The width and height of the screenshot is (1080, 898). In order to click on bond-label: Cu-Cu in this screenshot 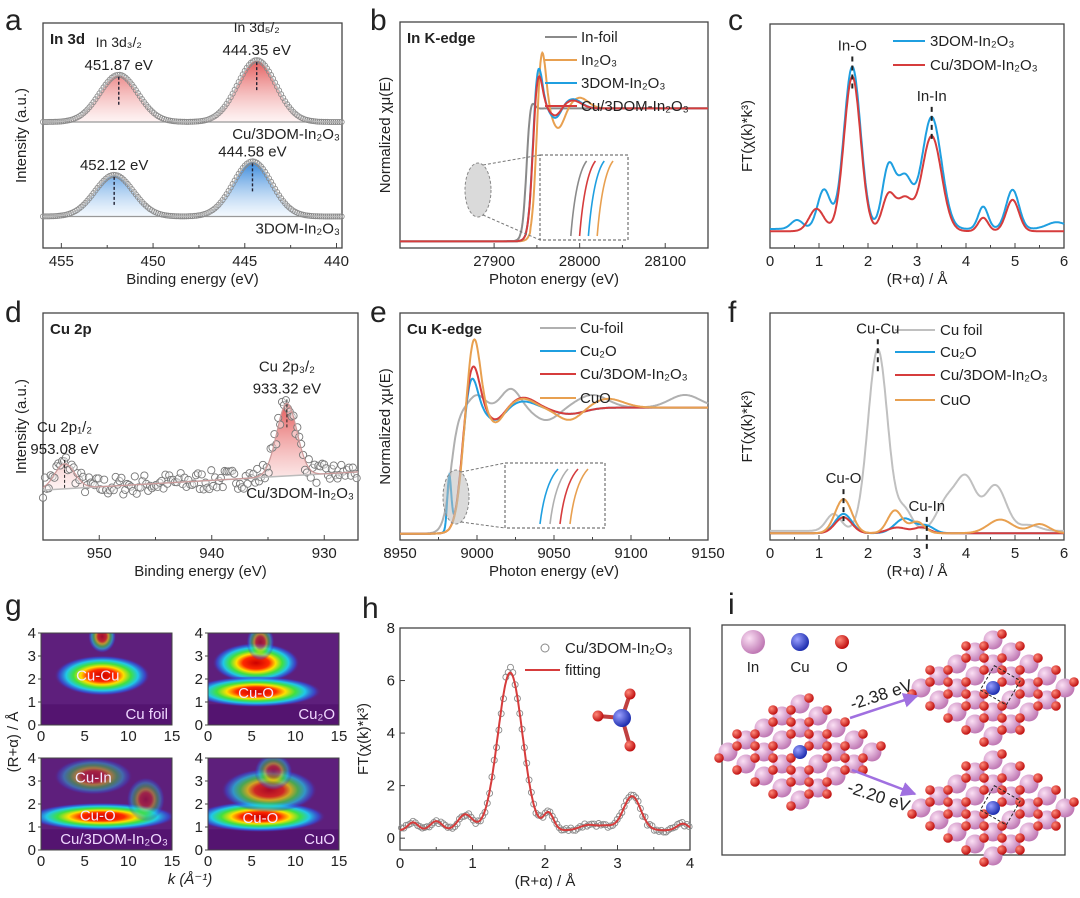, I will do `click(97, 676)`.